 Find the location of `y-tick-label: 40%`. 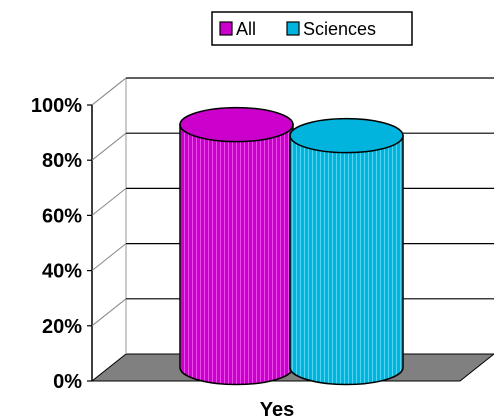

y-tick-label: 40% is located at coordinates (62, 272).